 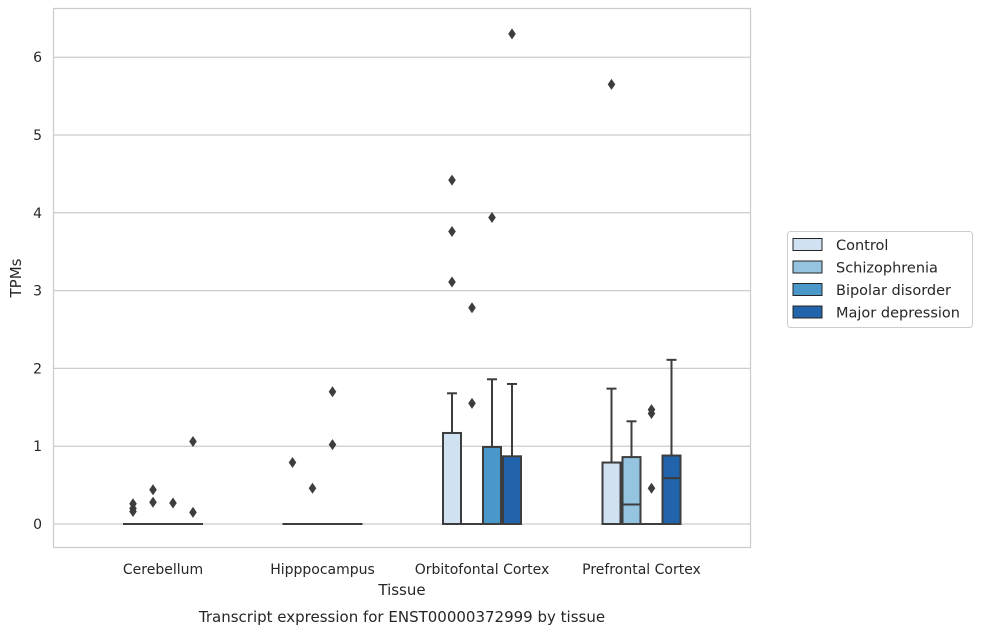 What do you see at coordinates (322, 570) in the screenshot?
I see `x-tick-label: Hipppocampus` at bounding box center [322, 570].